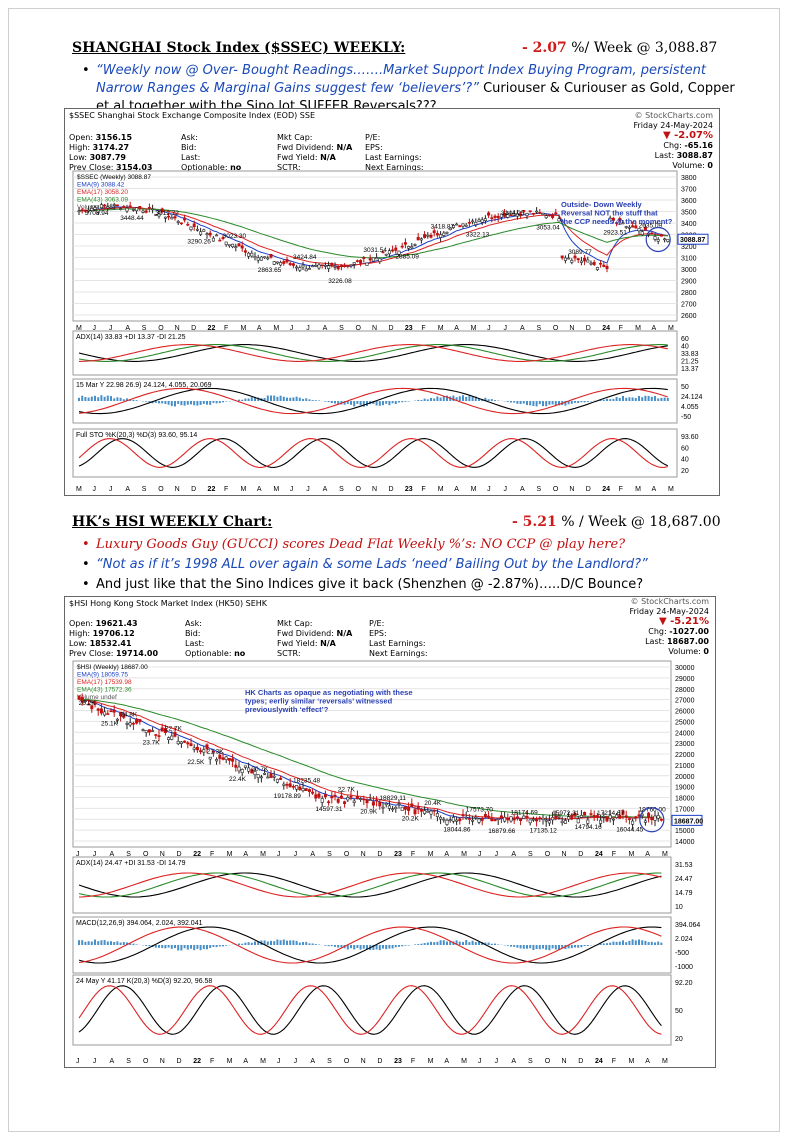 The width and height of the screenshot is (788, 1140). Describe the element at coordinates (340, 281) in the screenshot. I see `ssec-price-label: 3226.08` at that location.